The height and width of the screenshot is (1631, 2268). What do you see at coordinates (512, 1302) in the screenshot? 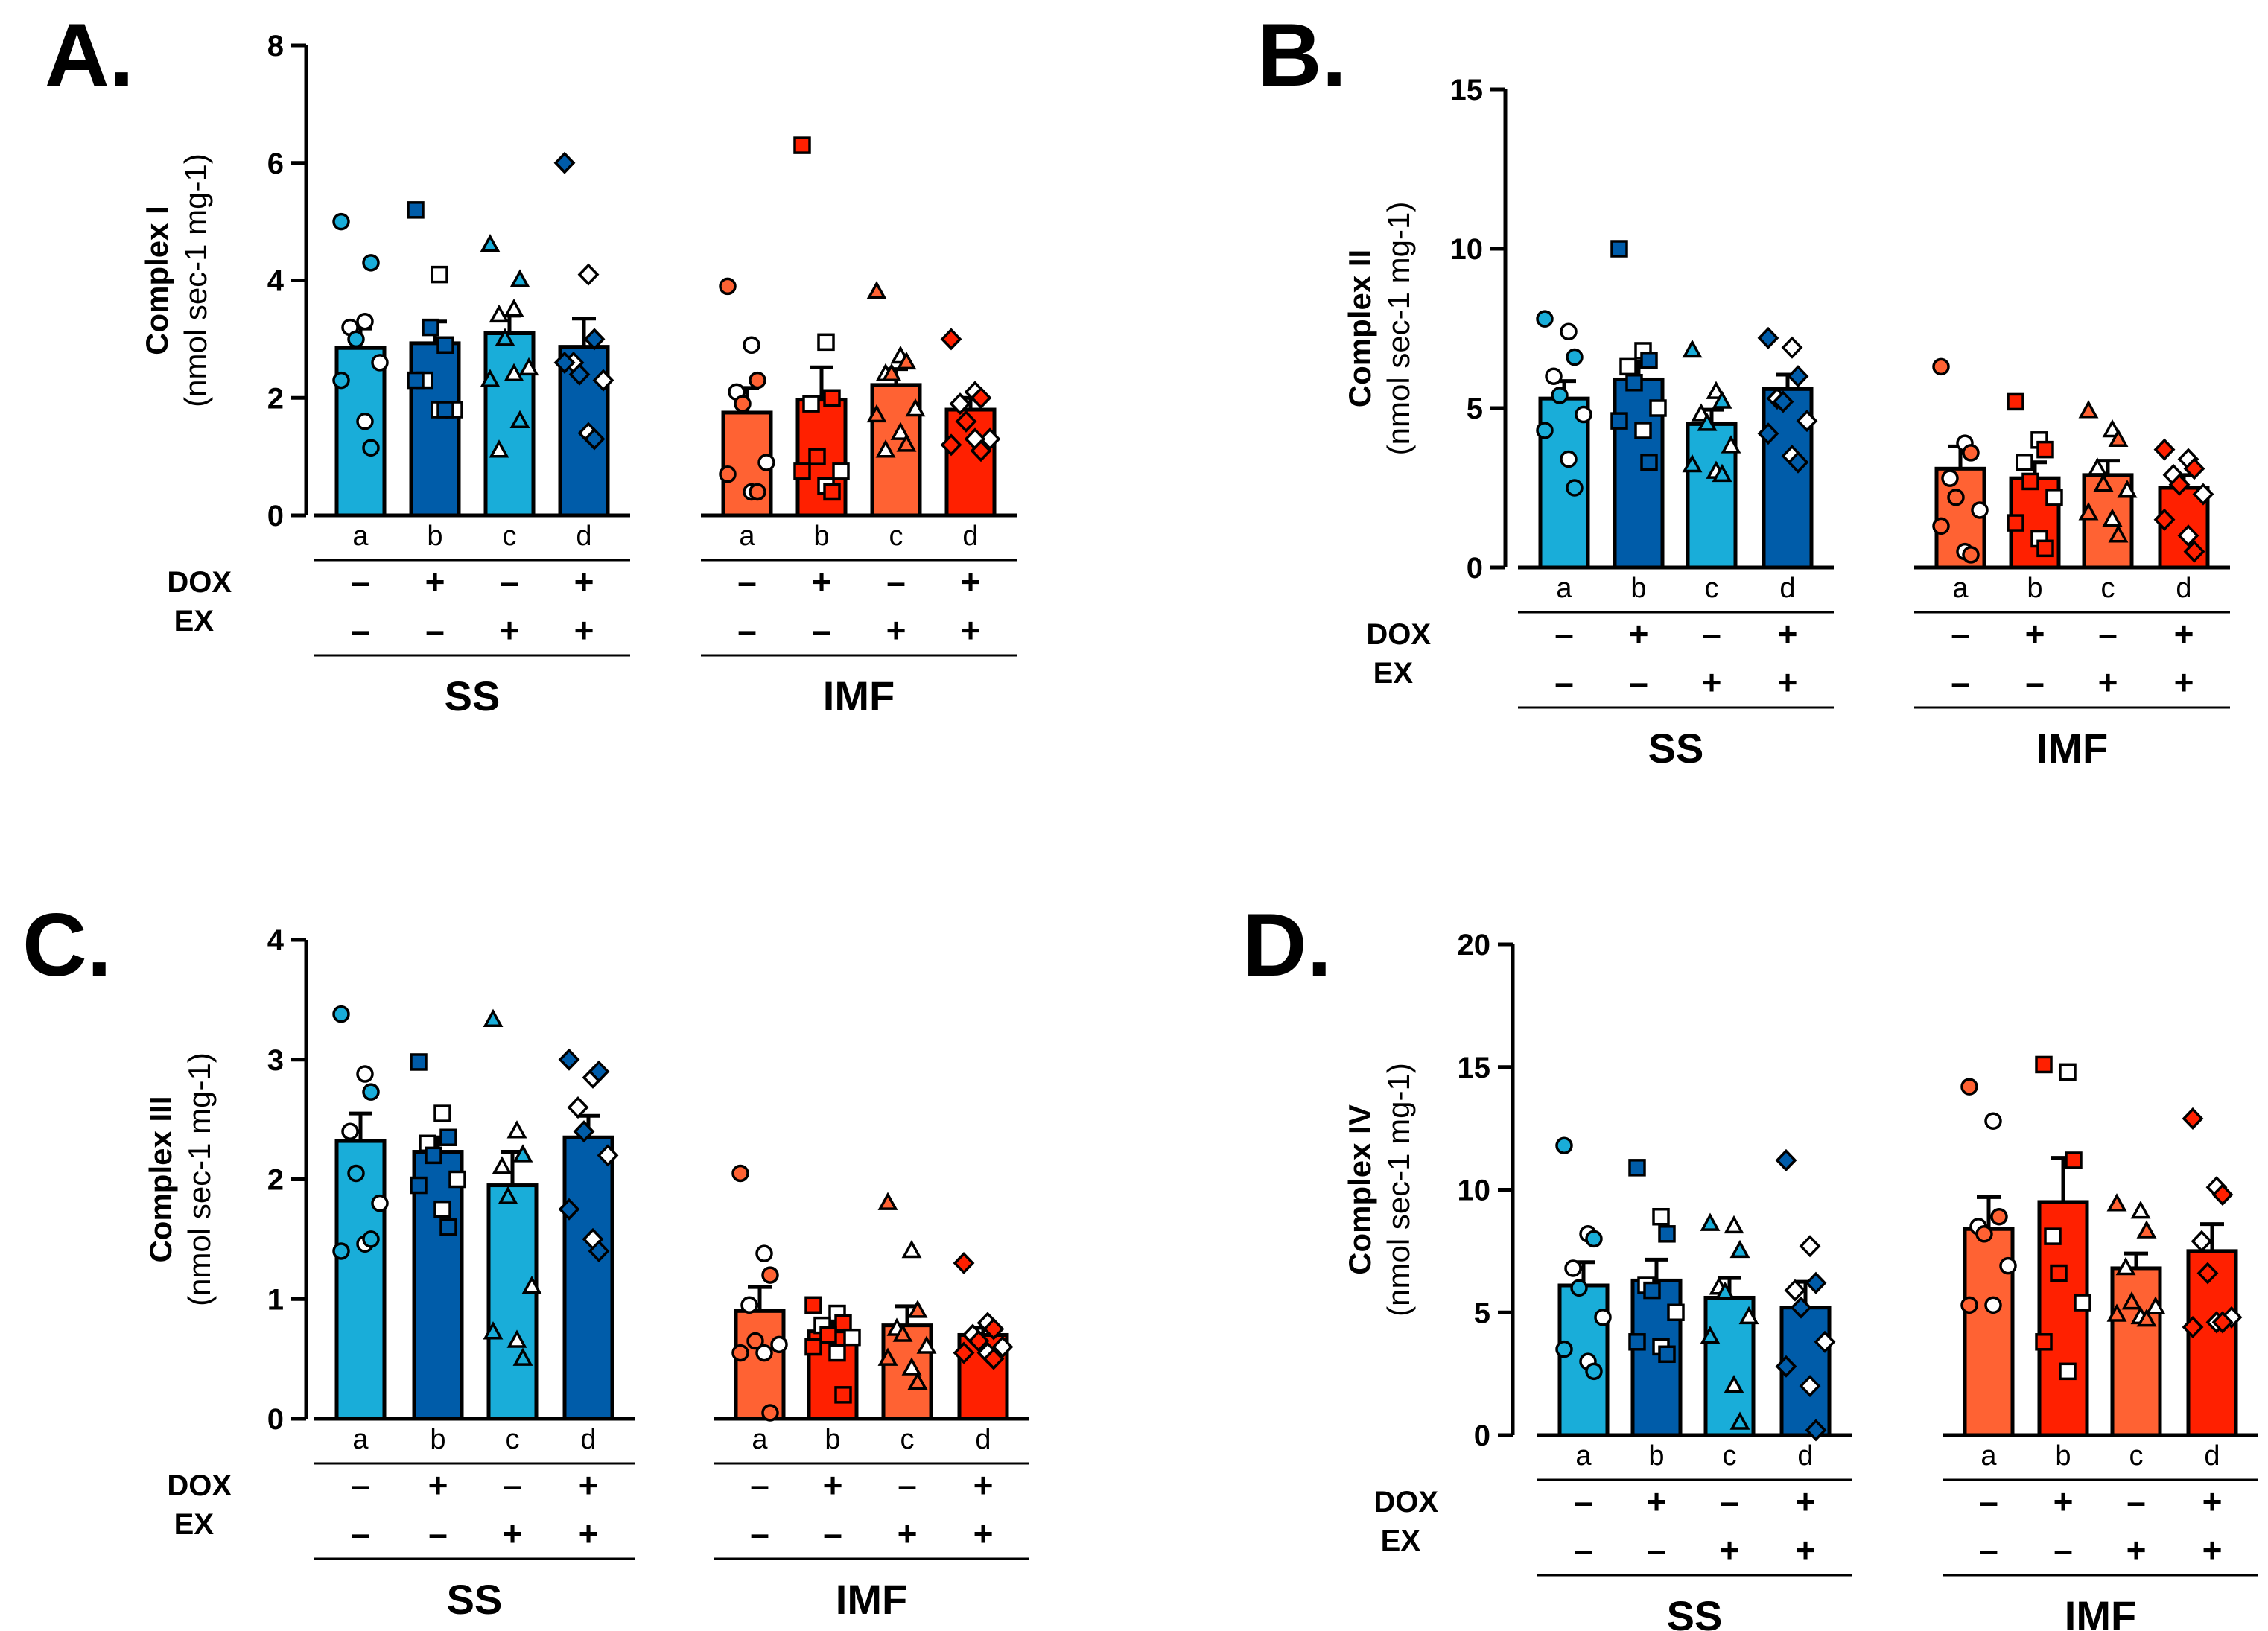
I see `bar-ss-c` at bounding box center [512, 1302].